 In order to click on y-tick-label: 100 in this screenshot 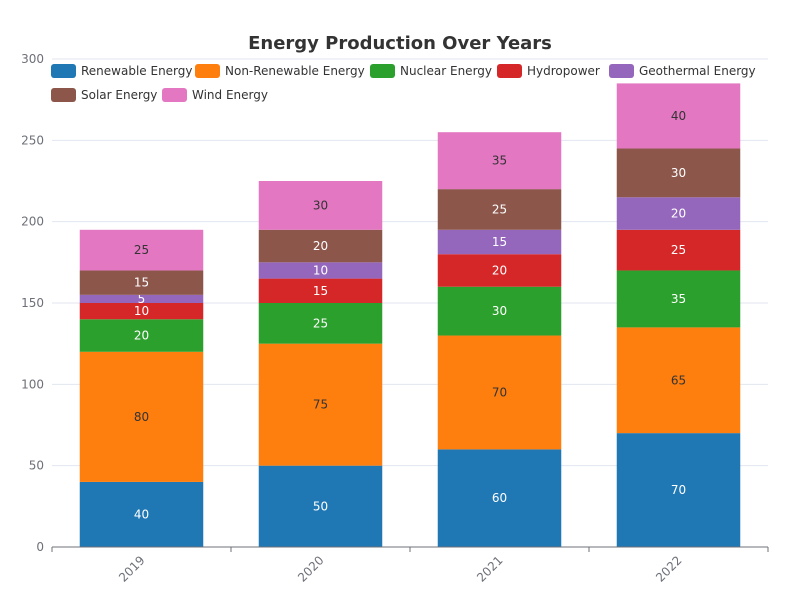, I will do `click(32, 384)`.